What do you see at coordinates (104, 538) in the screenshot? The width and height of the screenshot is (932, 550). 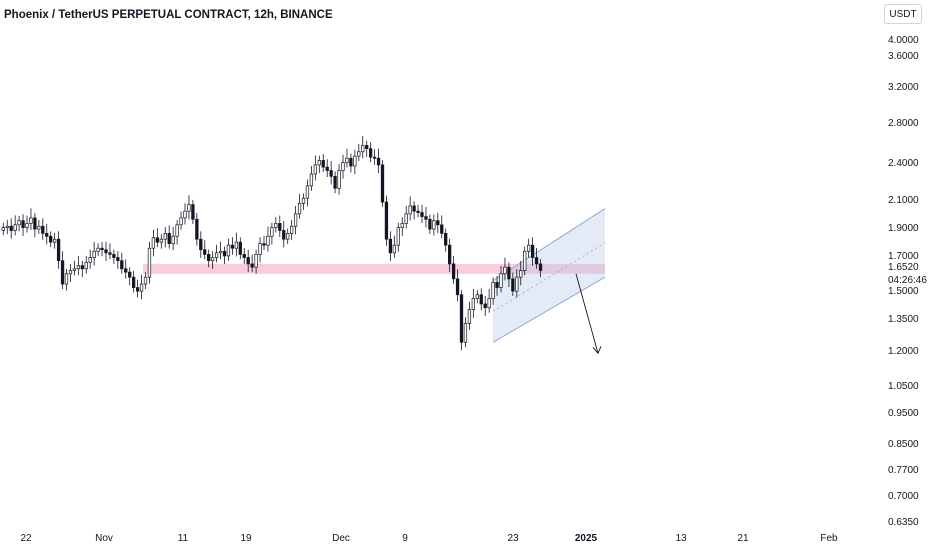 I see `time-tick-label: Nov` at bounding box center [104, 538].